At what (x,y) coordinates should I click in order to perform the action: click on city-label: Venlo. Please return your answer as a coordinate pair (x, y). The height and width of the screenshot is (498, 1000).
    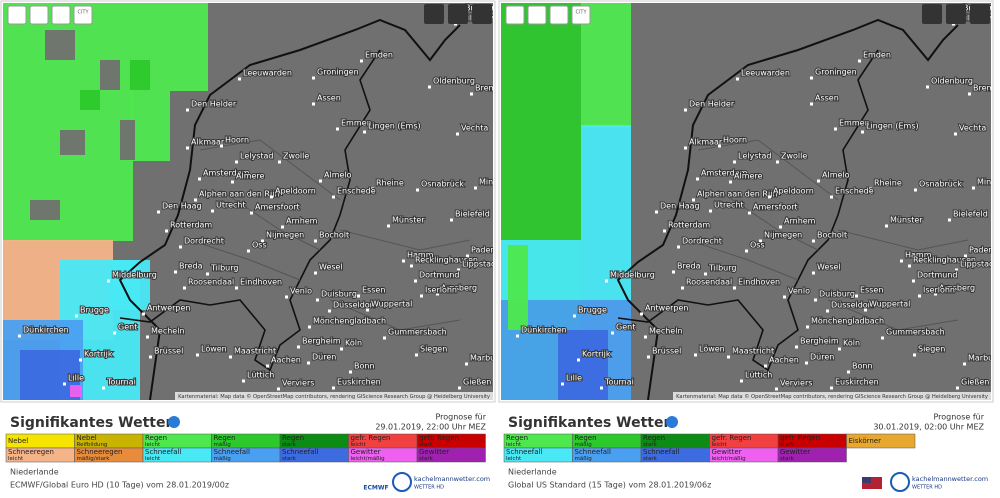
    Looking at the image, I should click on (799, 291).